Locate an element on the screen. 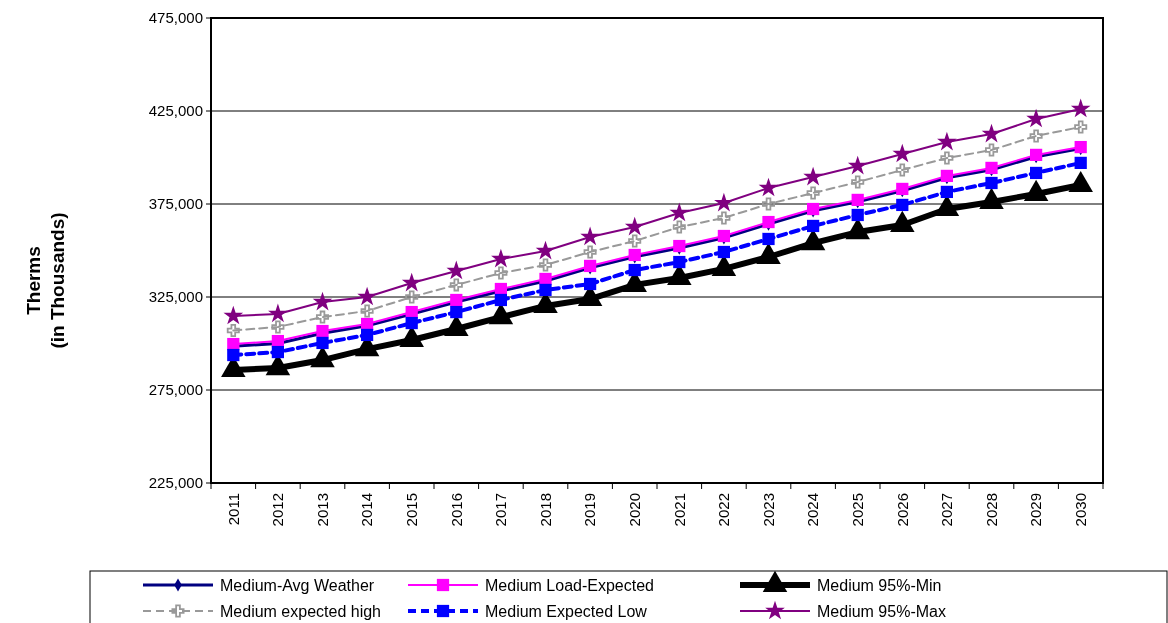 The height and width of the screenshot is (623, 1168). x-tick-label: 2014 is located at coordinates (367, 510).